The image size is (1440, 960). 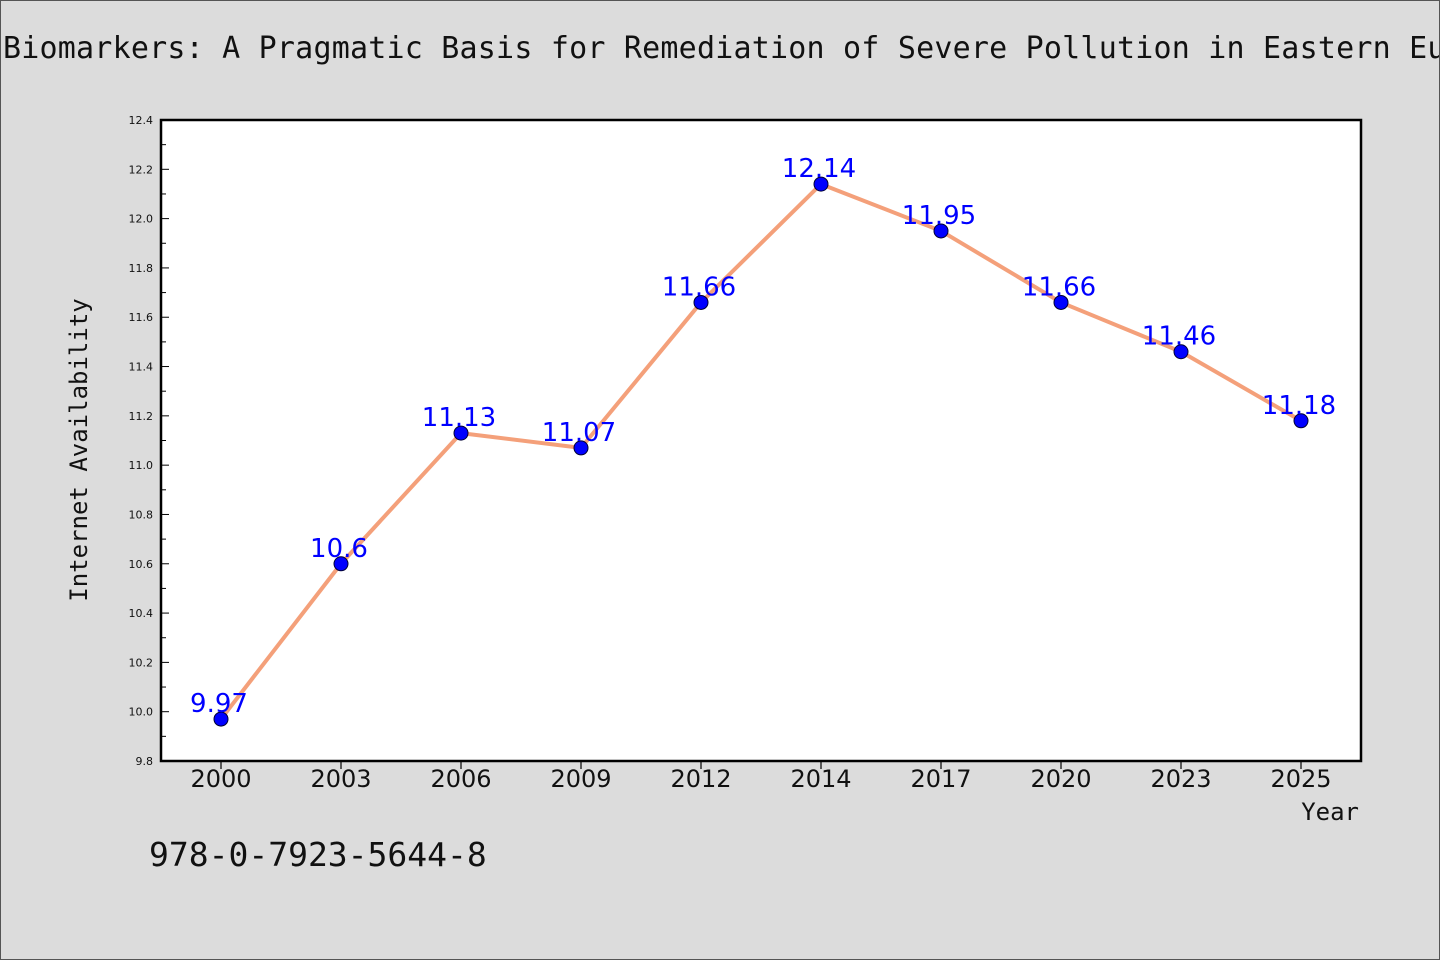 What do you see at coordinates (141, 169) in the screenshot?
I see `y-tick-label: 12.2` at bounding box center [141, 169].